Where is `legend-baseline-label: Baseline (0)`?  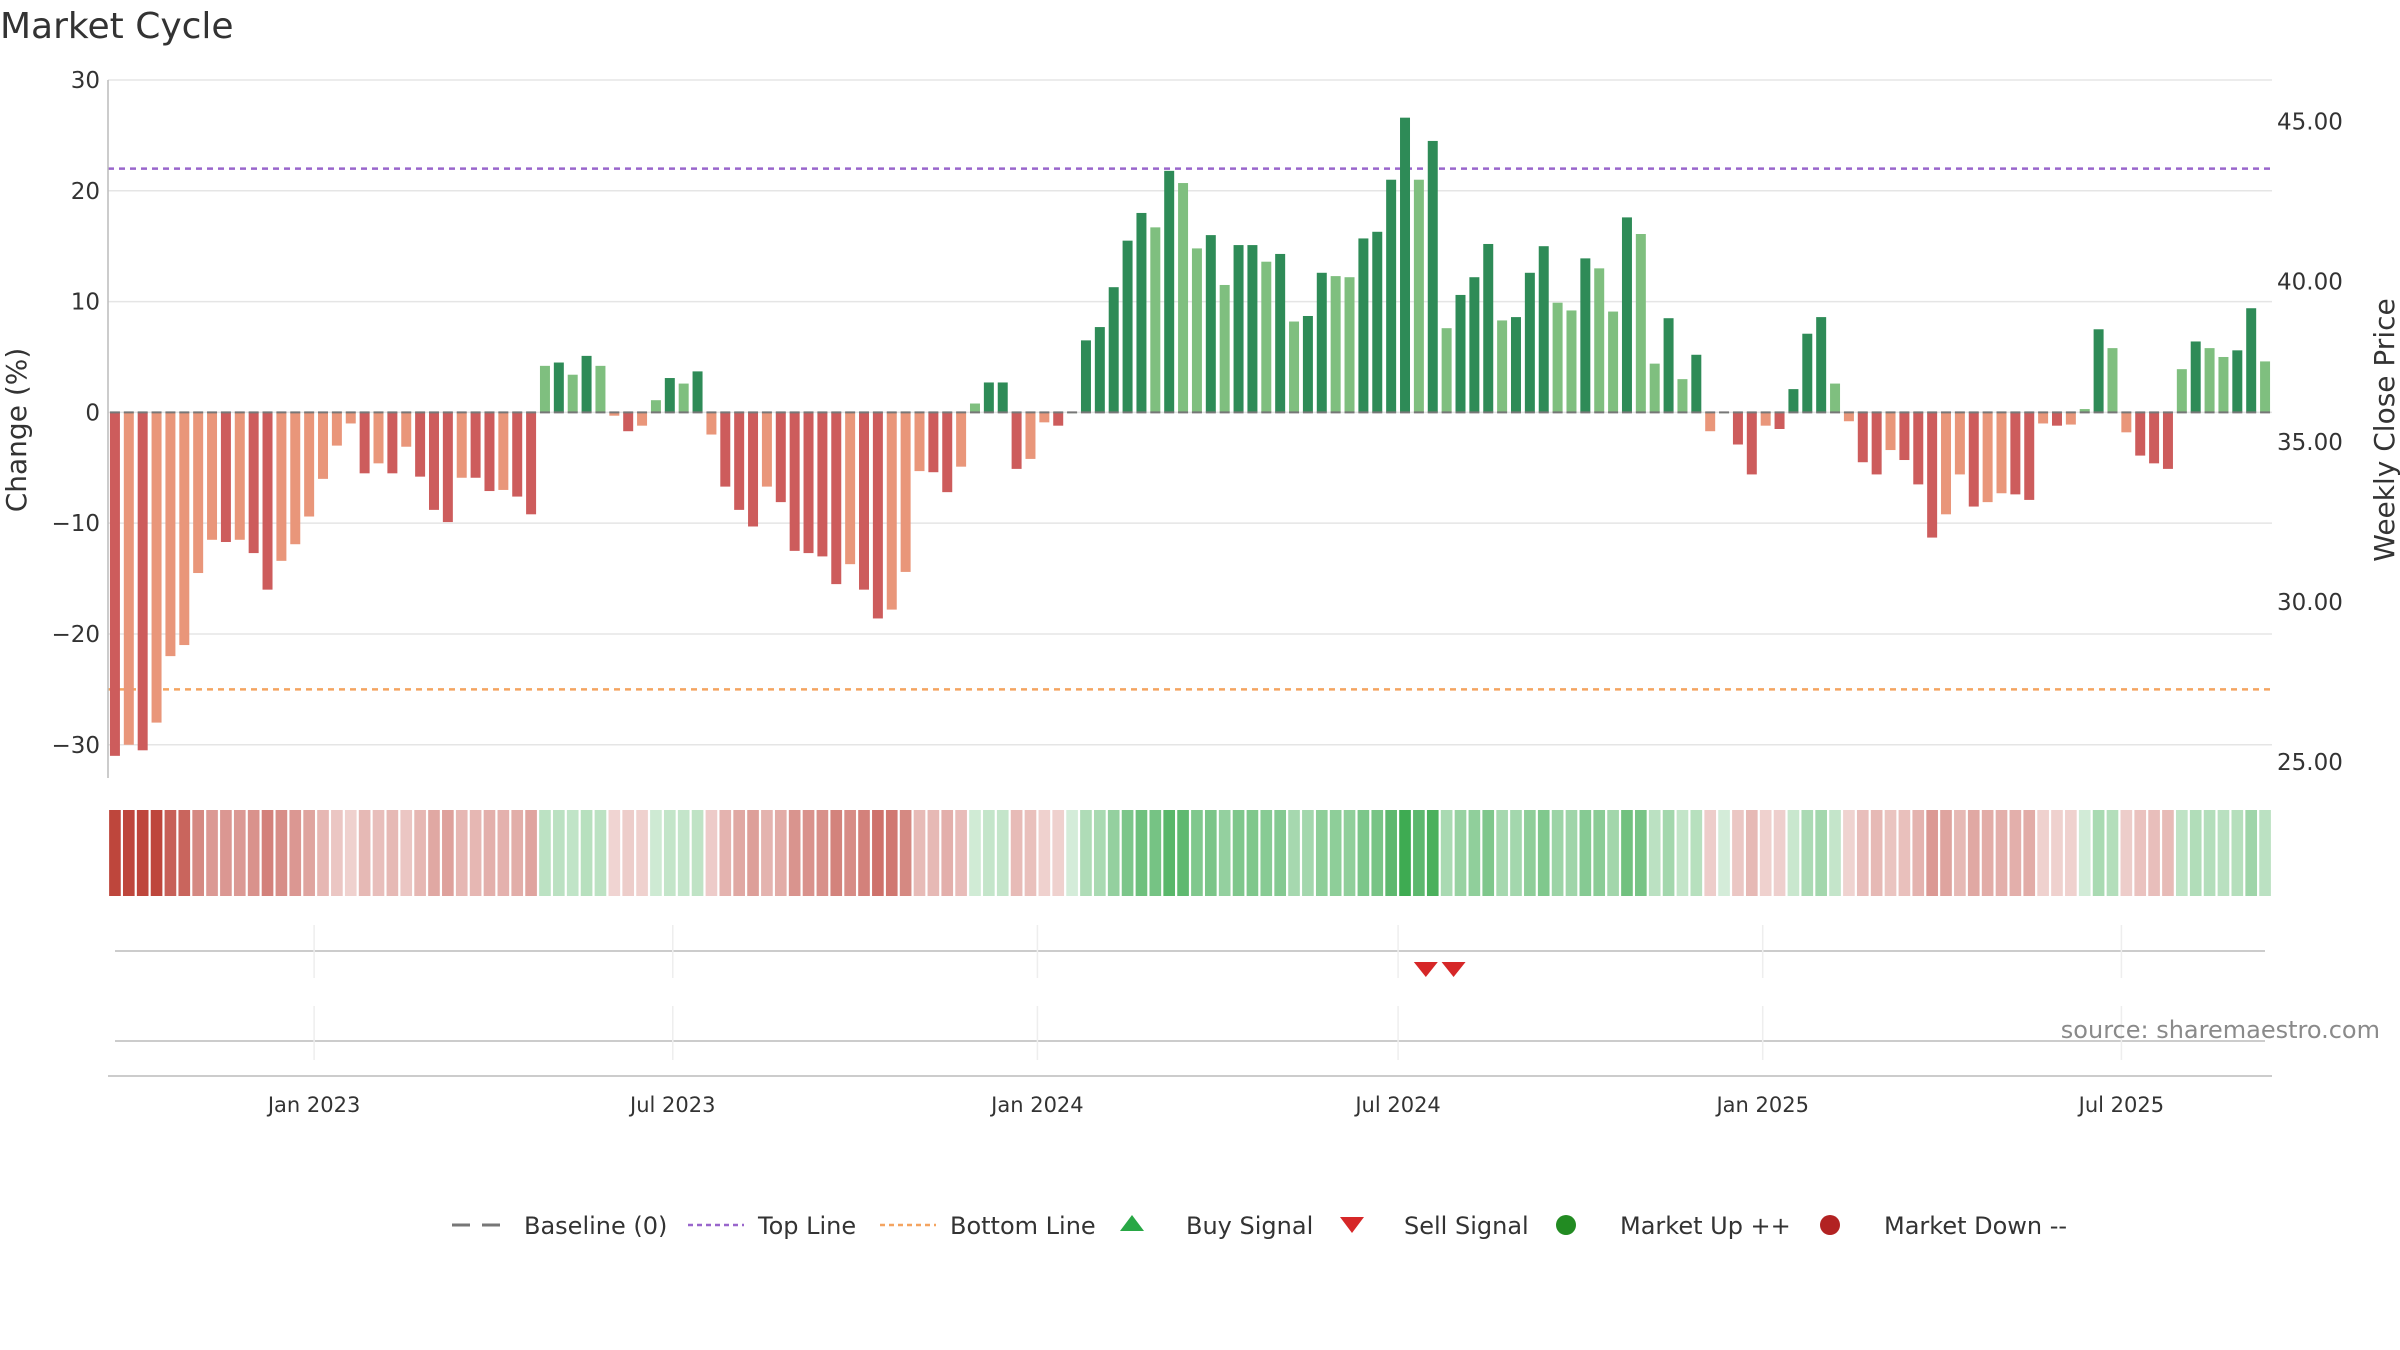
legend-baseline-label: Baseline (0) is located at coordinates (595, 1226).